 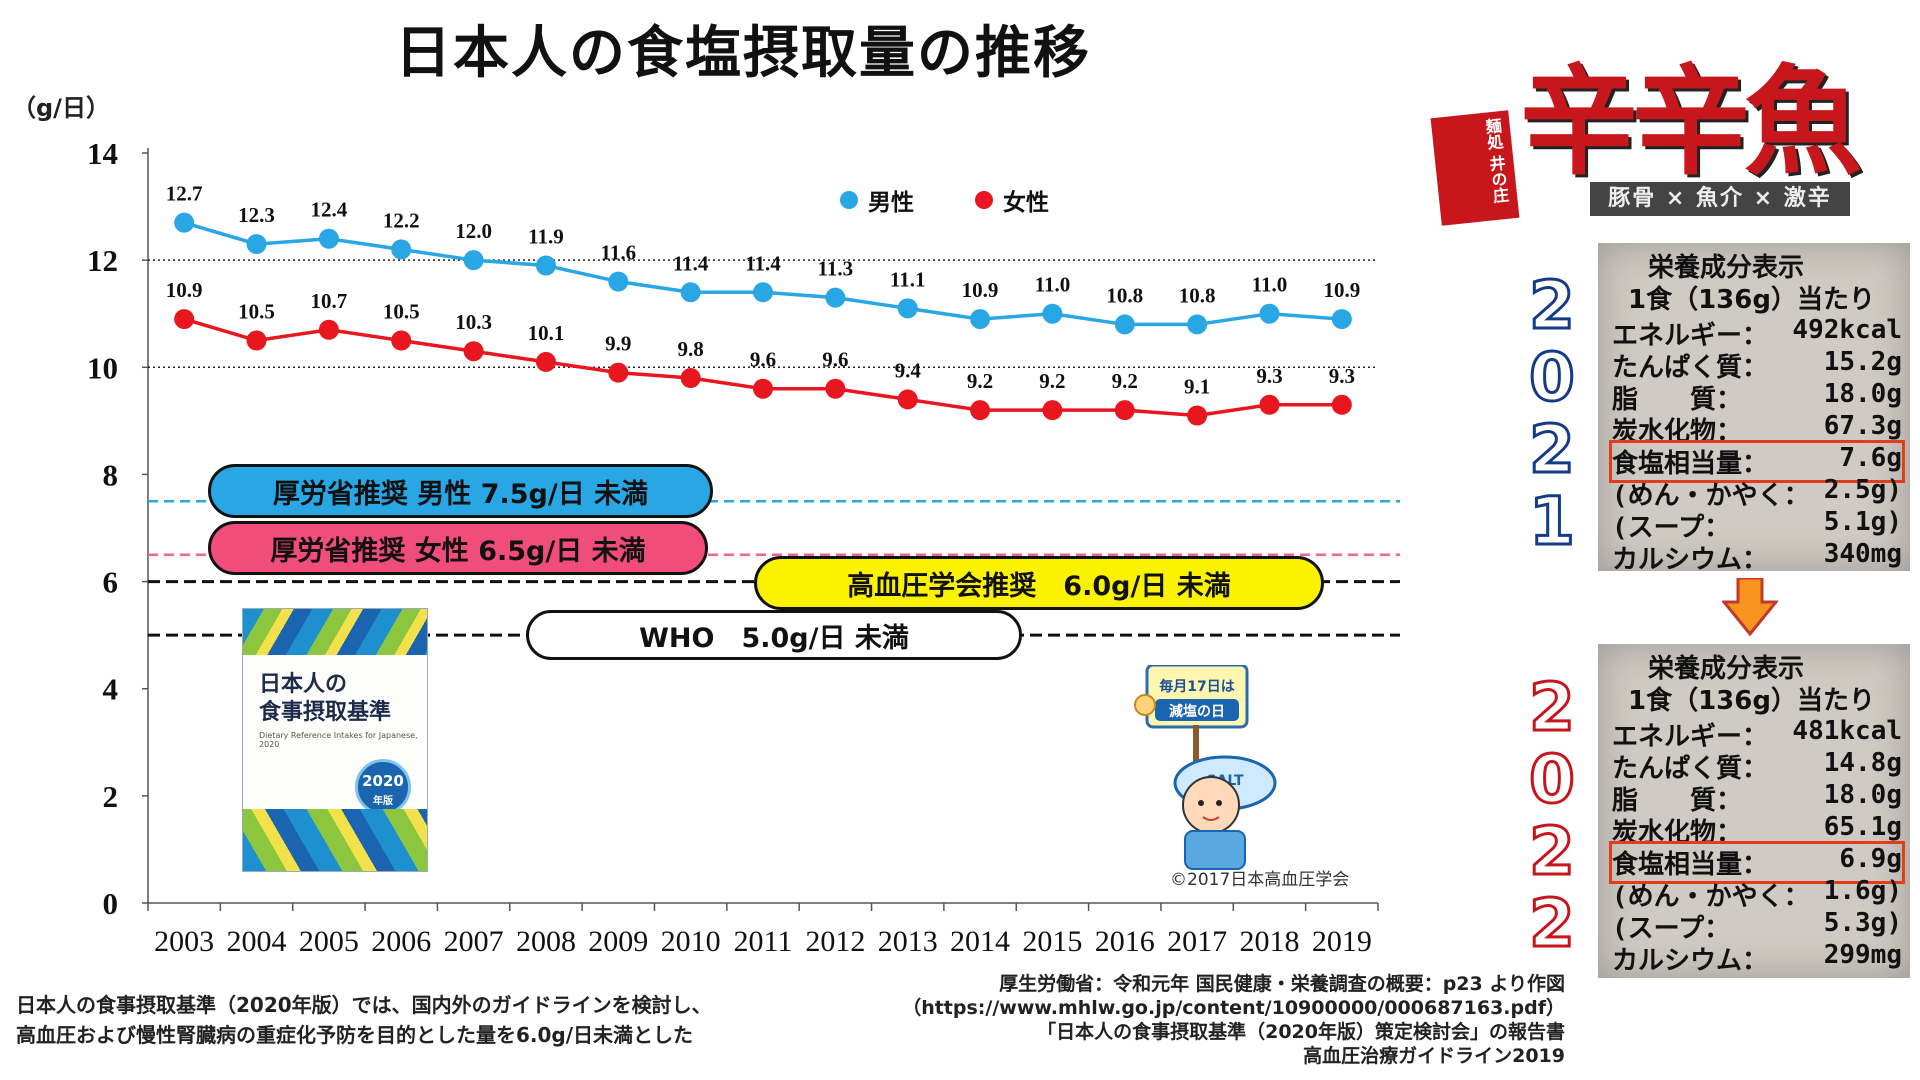 What do you see at coordinates (691, 349) in the screenshot?
I see `data-label-female: 9.8` at bounding box center [691, 349].